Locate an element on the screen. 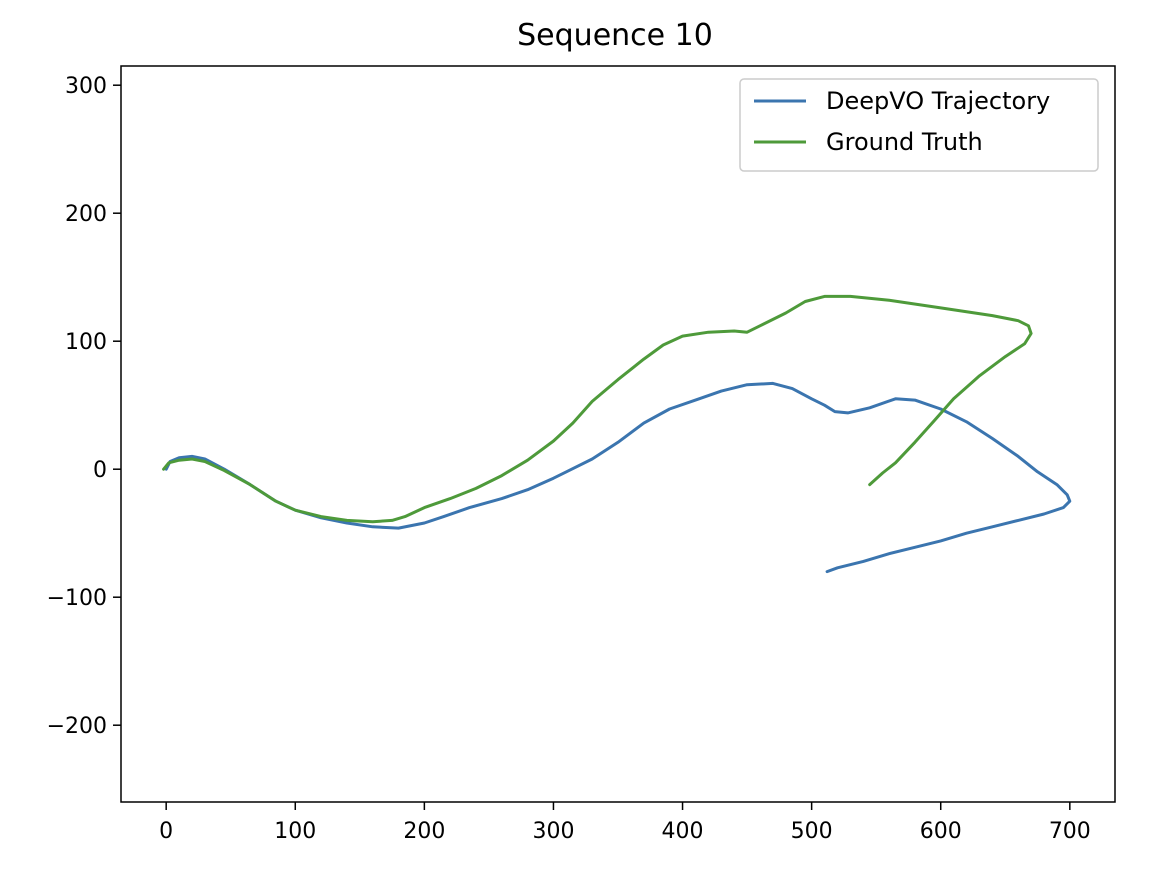 This screenshot has height=876, width=1176. x-tick-label: 400 is located at coordinates (683, 831).